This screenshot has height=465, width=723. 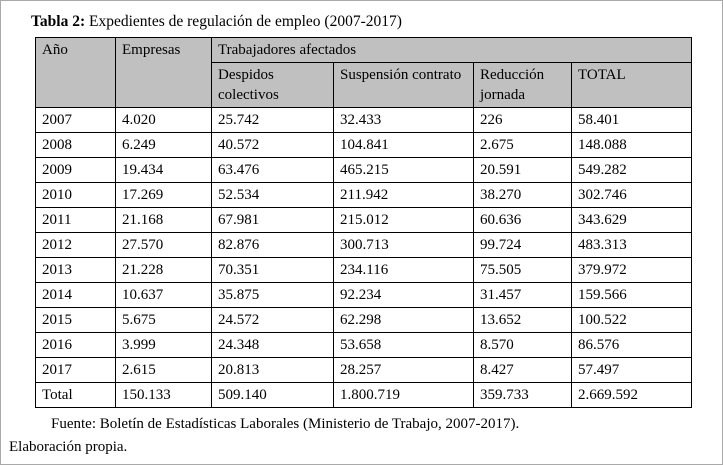 What do you see at coordinates (631, 345) in the screenshot?
I see `value-cell: 86.576` at bounding box center [631, 345].